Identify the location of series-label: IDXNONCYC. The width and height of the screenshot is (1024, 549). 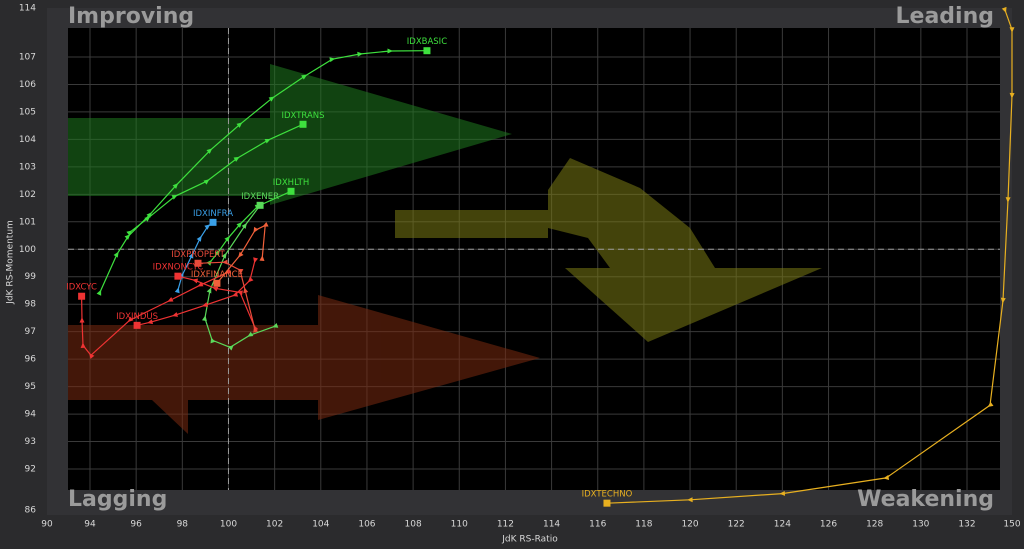
(178, 268).